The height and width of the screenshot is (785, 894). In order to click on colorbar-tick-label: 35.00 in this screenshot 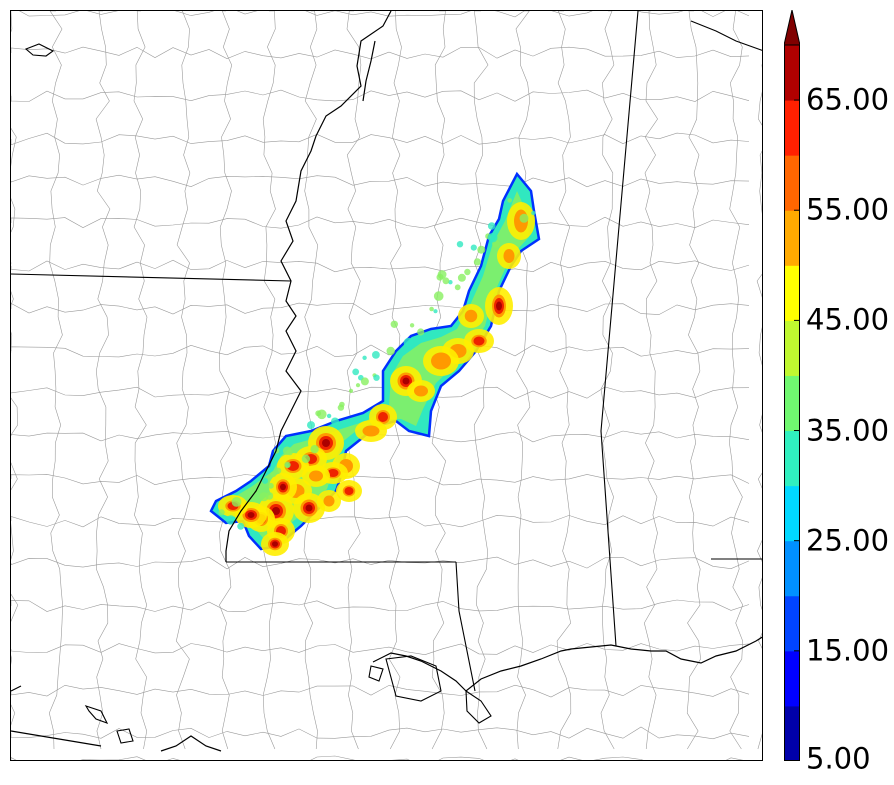, I will do `click(848, 430)`.